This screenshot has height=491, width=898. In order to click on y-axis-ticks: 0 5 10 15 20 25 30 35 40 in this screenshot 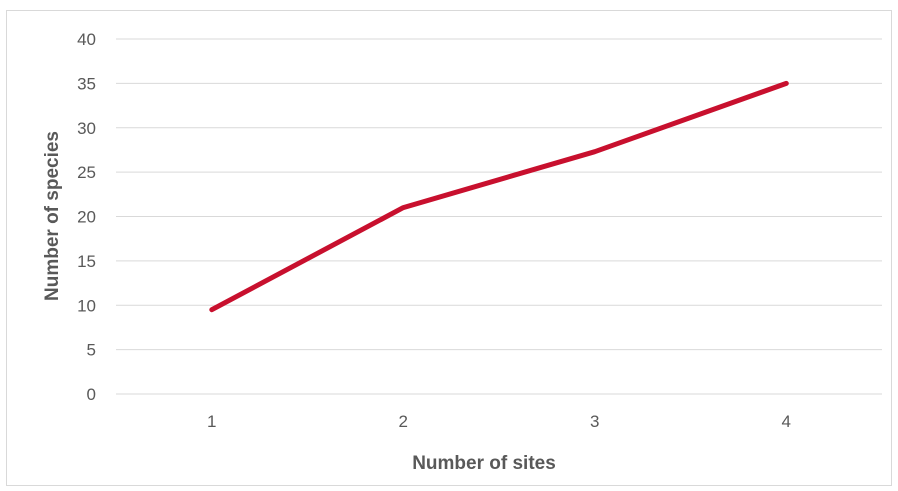, I will do `click(86, 217)`.